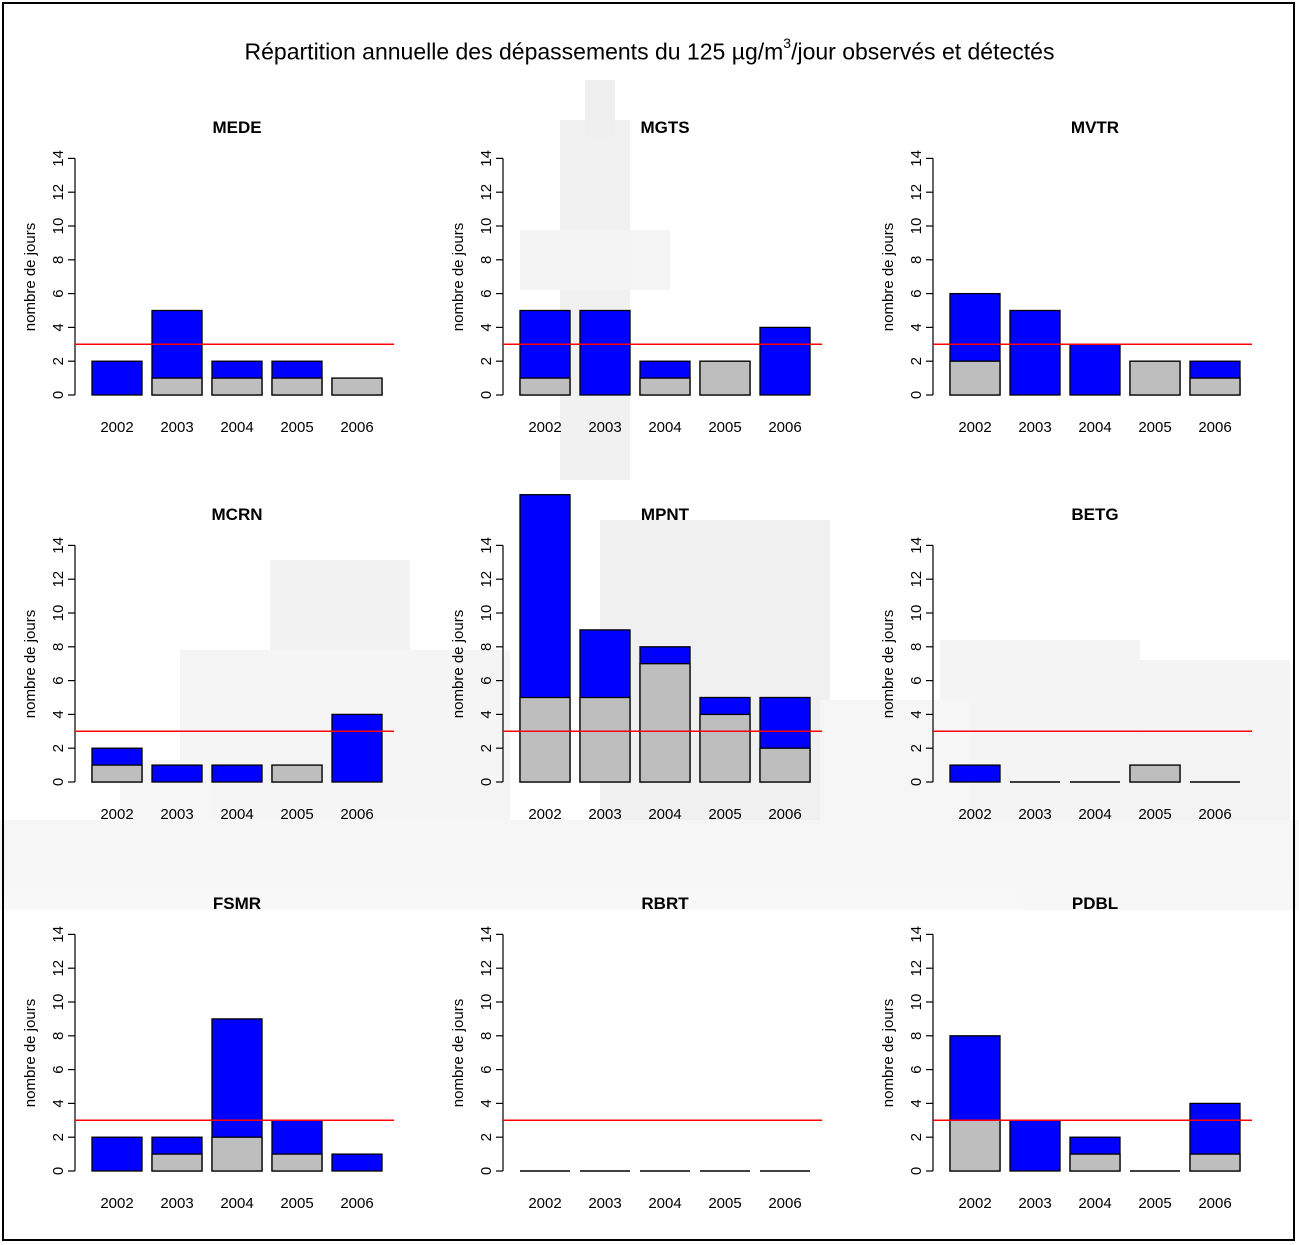  What do you see at coordinates (664, 127) in the screenshot?
I see `chart-title: MGTS` at bounding box center [664, 127].